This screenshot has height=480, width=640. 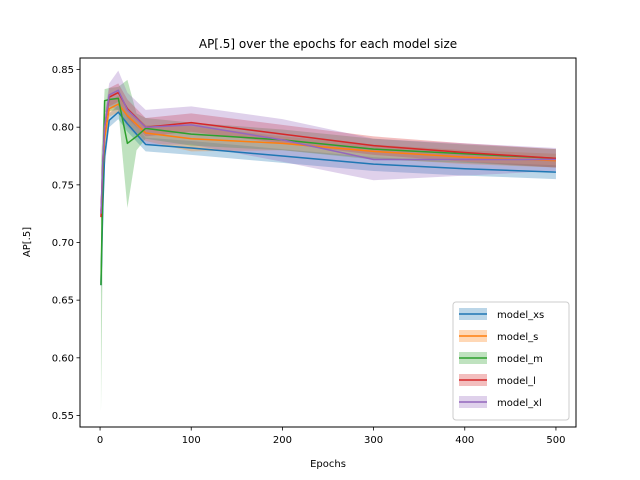 What do you see at coordinates (520, 315) in the screenshot?
I see `legend-label-model_xs: model_xs` at bounding box center [520, 315].